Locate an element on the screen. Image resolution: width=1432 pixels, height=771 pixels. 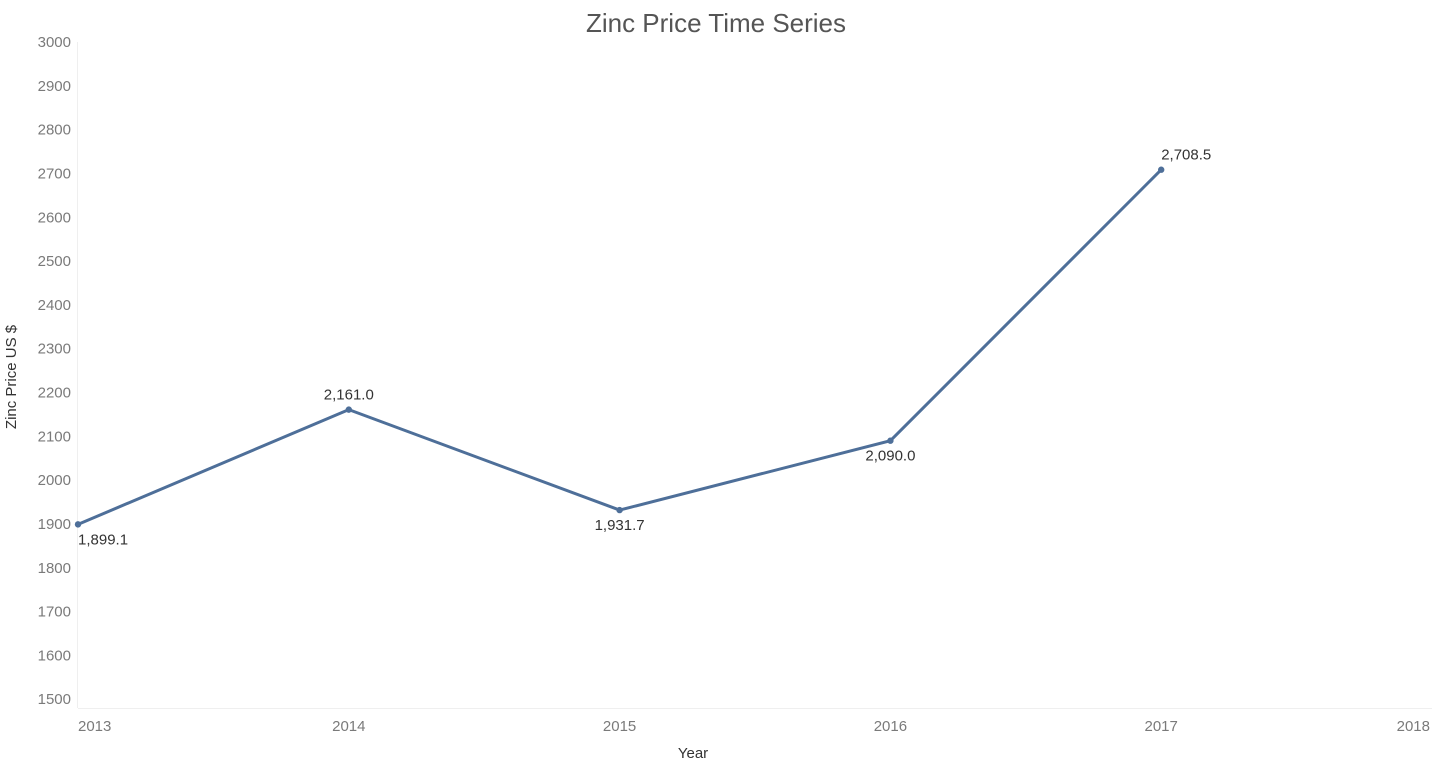
y-tick-label: 1900 is located at coordinates (54, 524).